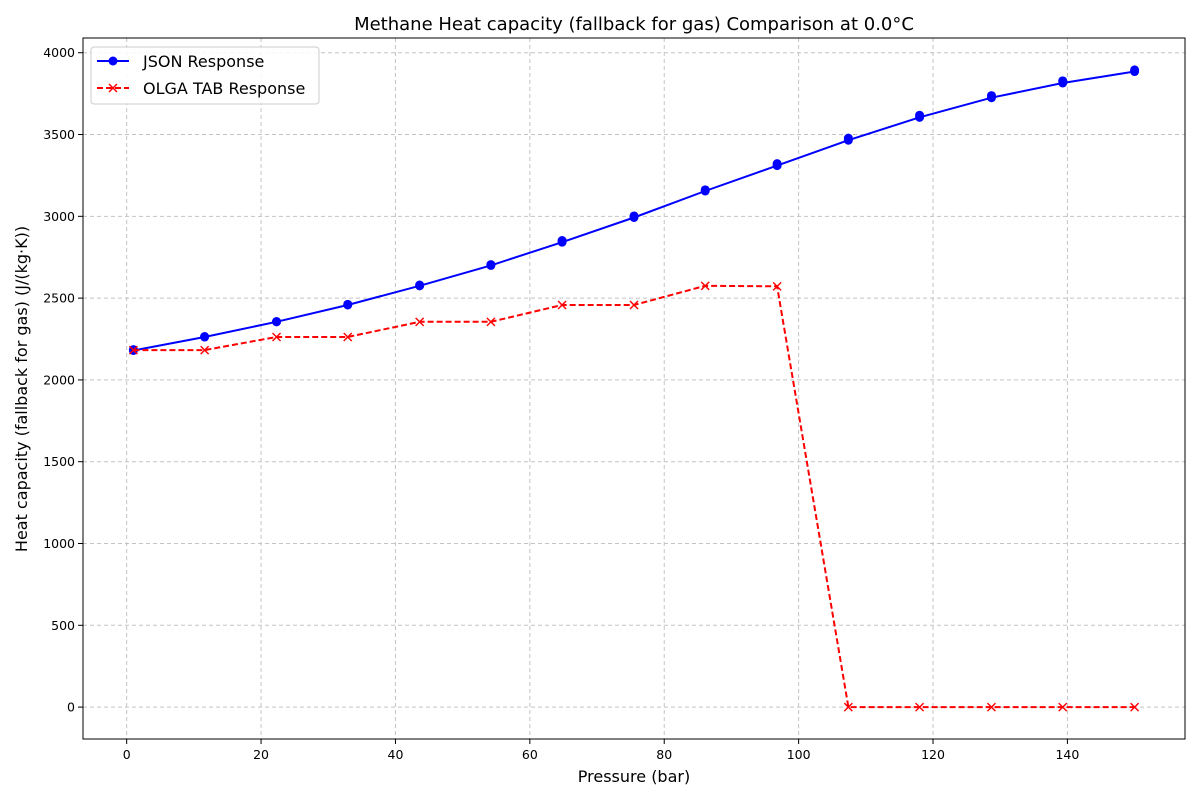 The image size is (1200, 800). What do you see at coordinates (1067, 754) in the screenshot?
I see `x-tick-label: 140` at bounding box center [1067, 754].